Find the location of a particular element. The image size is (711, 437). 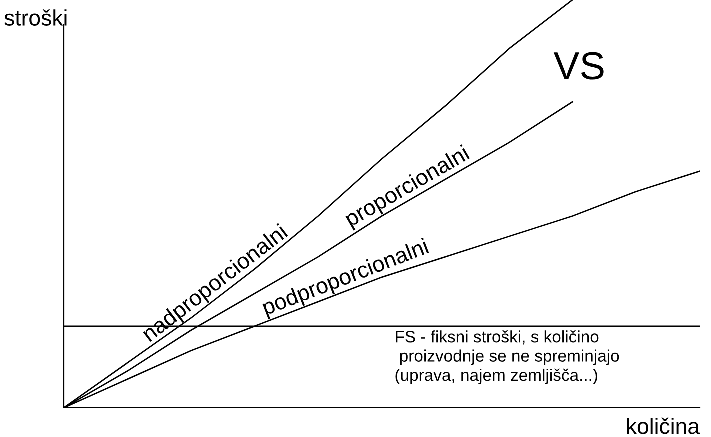

ref-line-label: FS - fiksni stroški, s količino proizvodnje se ne spreminjajo (uprava, najem zemljišča...) is located at coordinates (508, 357).